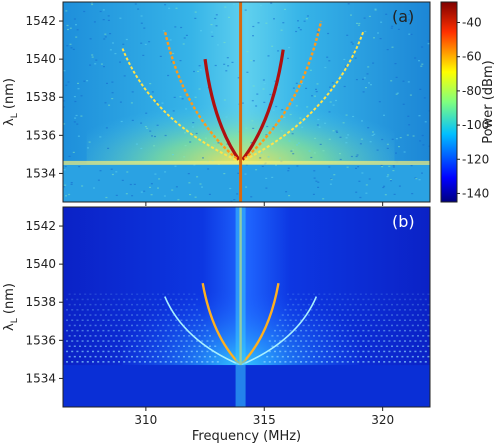 This screenshot has width=500, height=447. What do you see at coordinates (403, 221) in the screenshot?
I see `panel-b-label: (b)` at bounding box center [403, 221].